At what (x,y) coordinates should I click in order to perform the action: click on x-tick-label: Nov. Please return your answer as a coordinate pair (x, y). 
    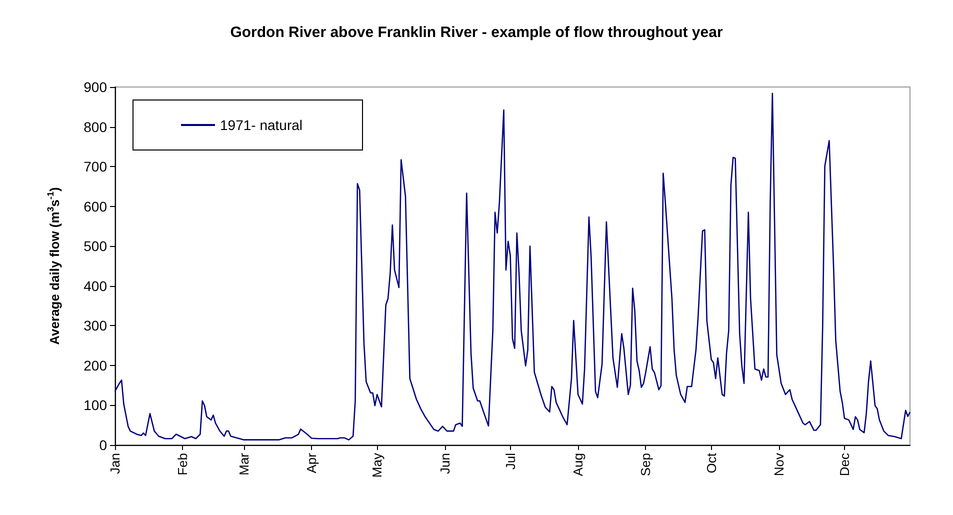
    Looking at the image, I should click on (778, 464).